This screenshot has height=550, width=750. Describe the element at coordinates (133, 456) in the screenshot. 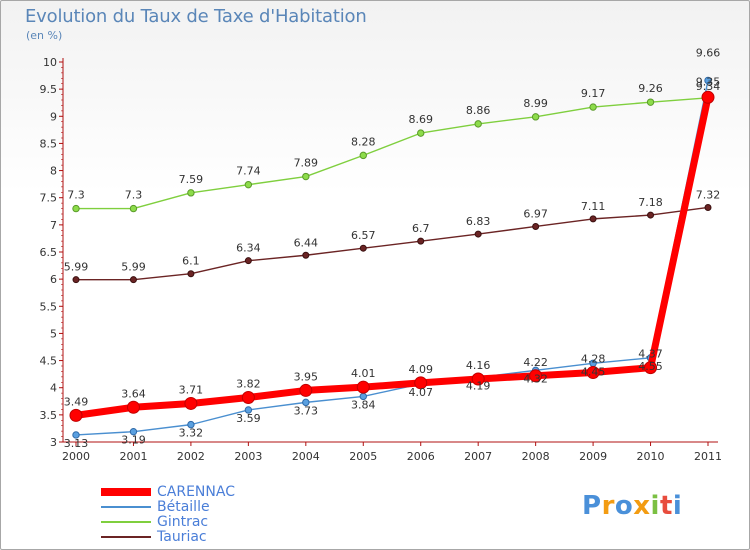

I see `x-tick-label: 2001` at that location.